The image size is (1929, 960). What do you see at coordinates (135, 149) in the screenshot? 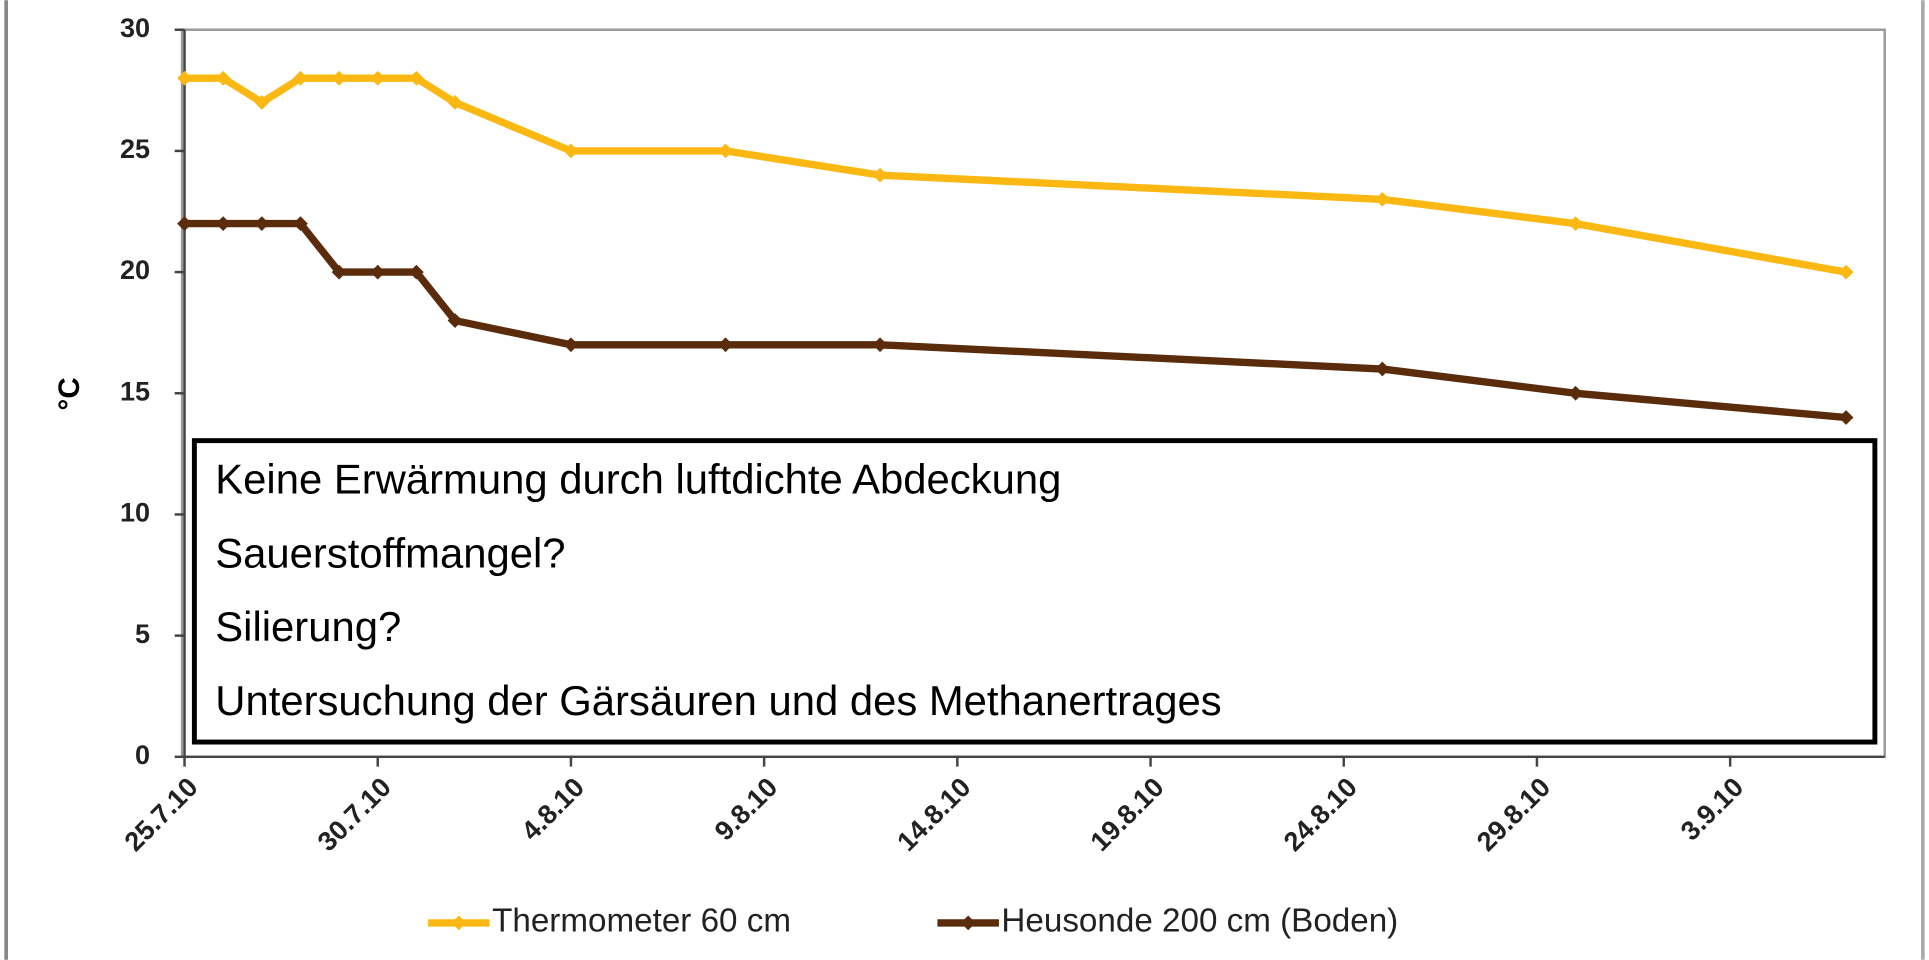
I see `y-tick-label: 25` at bounding box center [135, 149].